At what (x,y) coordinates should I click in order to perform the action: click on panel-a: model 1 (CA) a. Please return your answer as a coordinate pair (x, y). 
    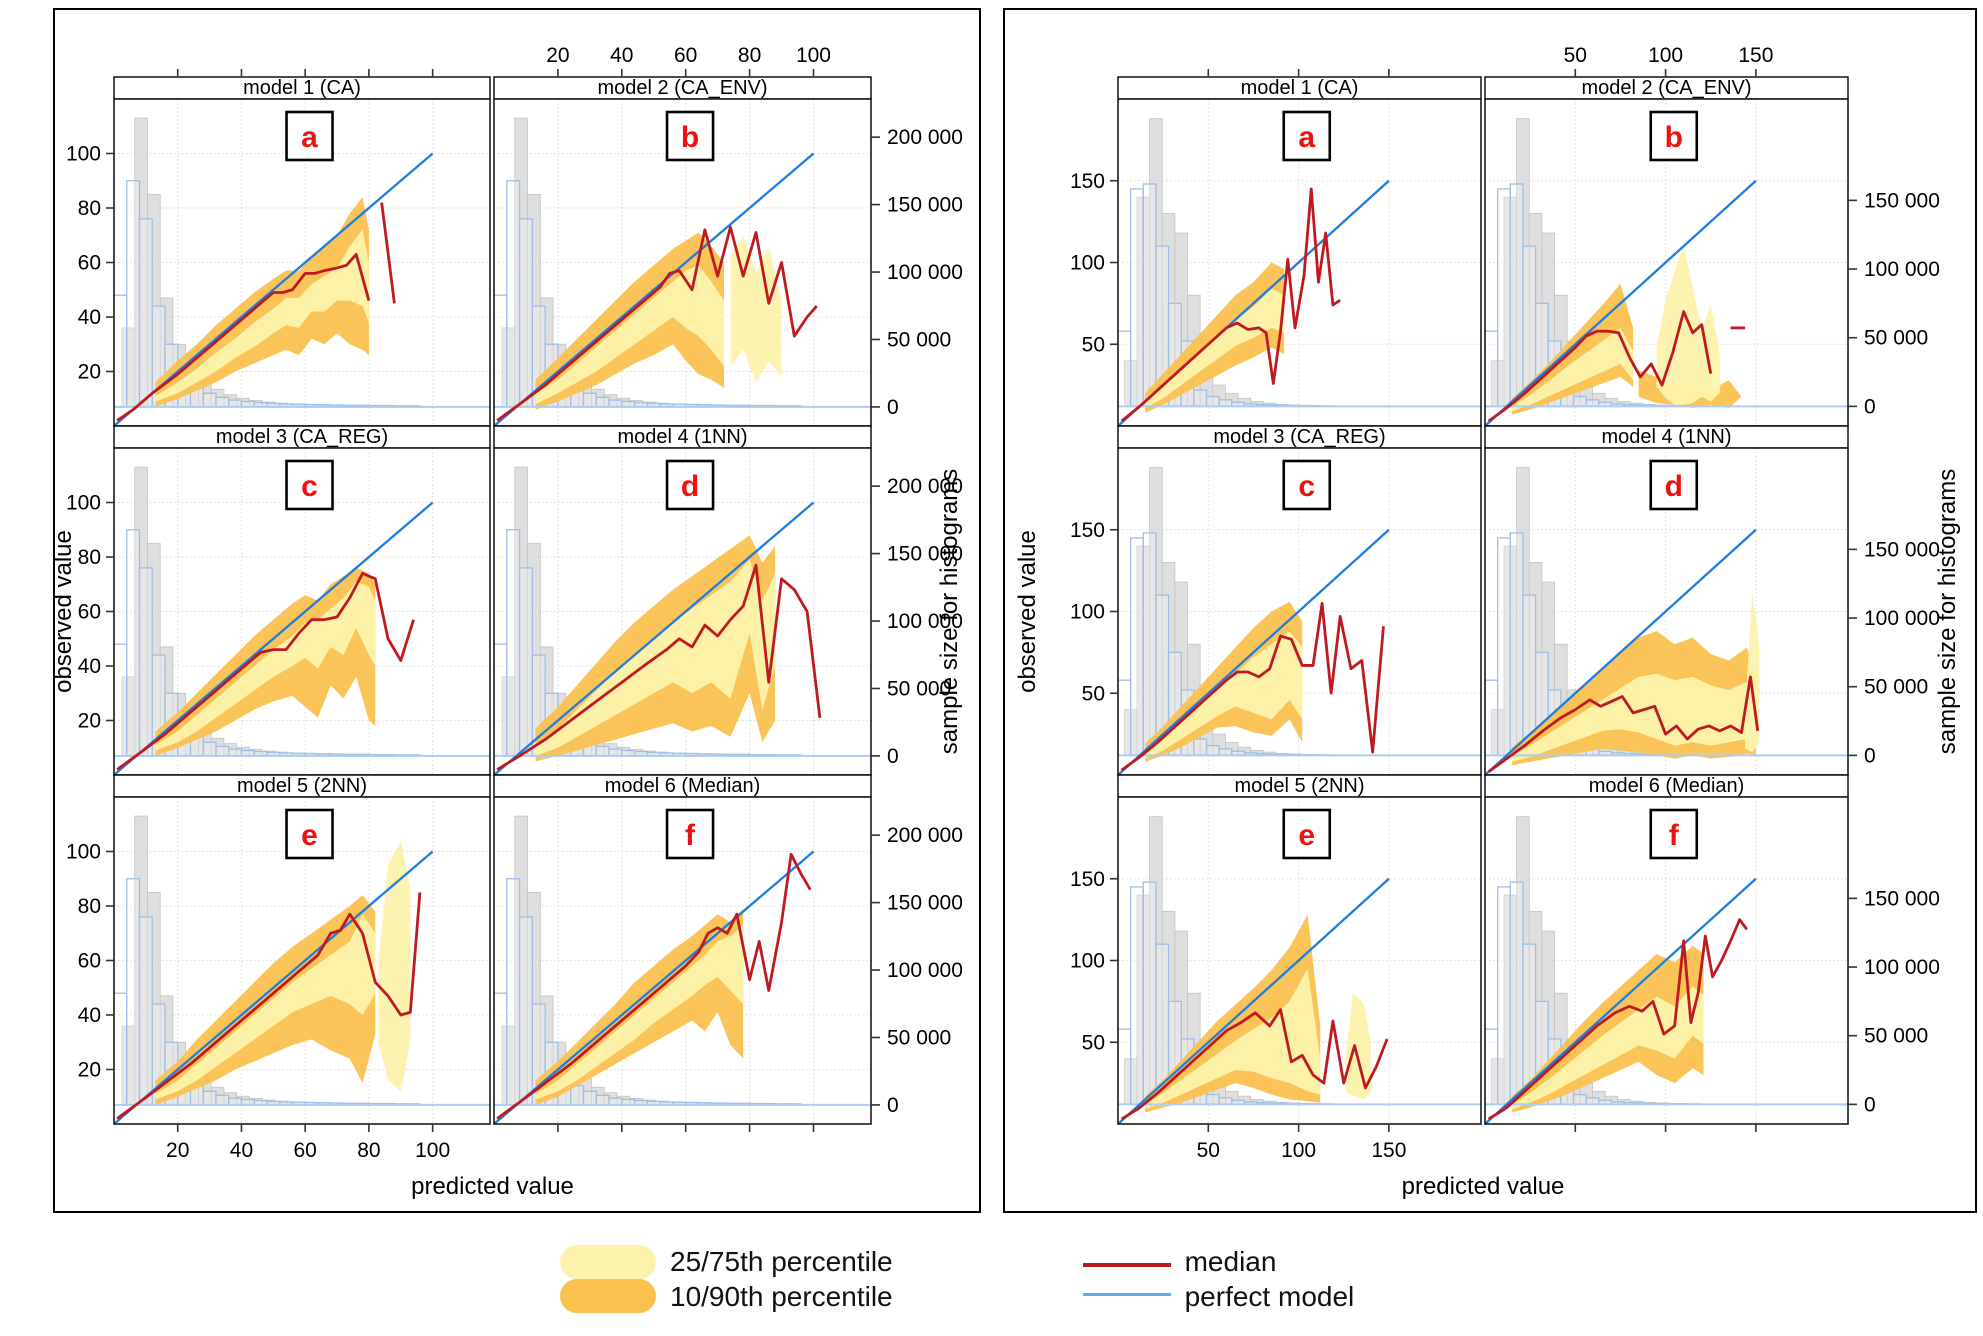
    Looking at the image, I should click on (1299, 251).